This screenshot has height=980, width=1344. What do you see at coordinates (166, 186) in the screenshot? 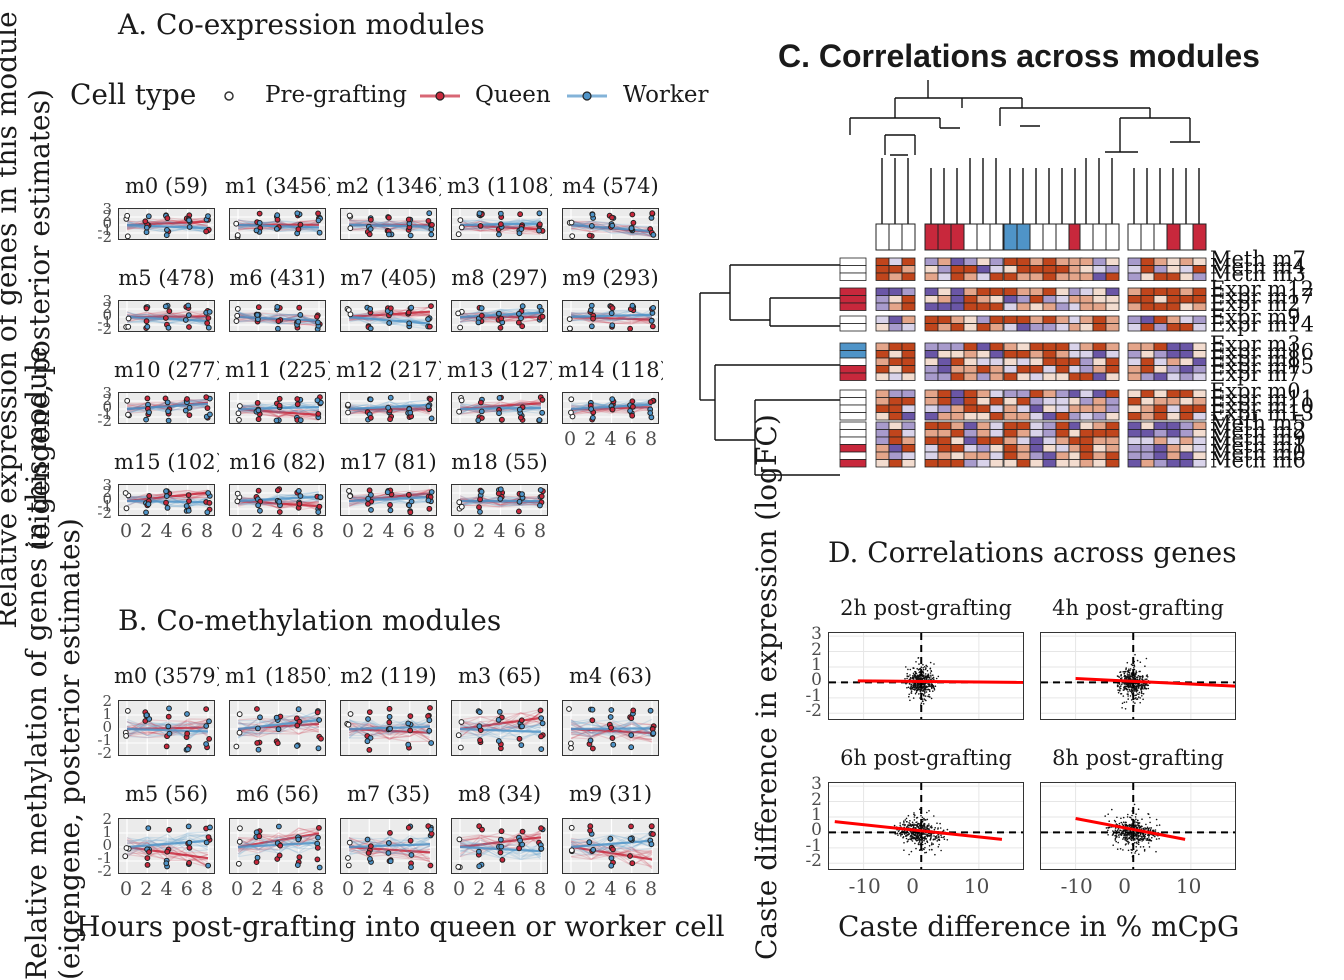
I see `facet-strip-label: m0 (59)` at bounding box center [166, 186].